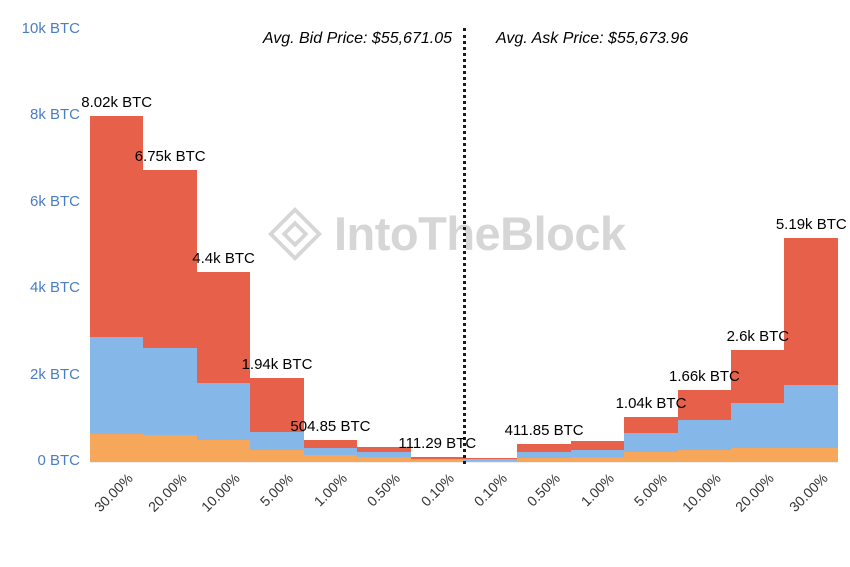  I want to click on bar-value-label: 1.04k BTC, so click(651, 404).